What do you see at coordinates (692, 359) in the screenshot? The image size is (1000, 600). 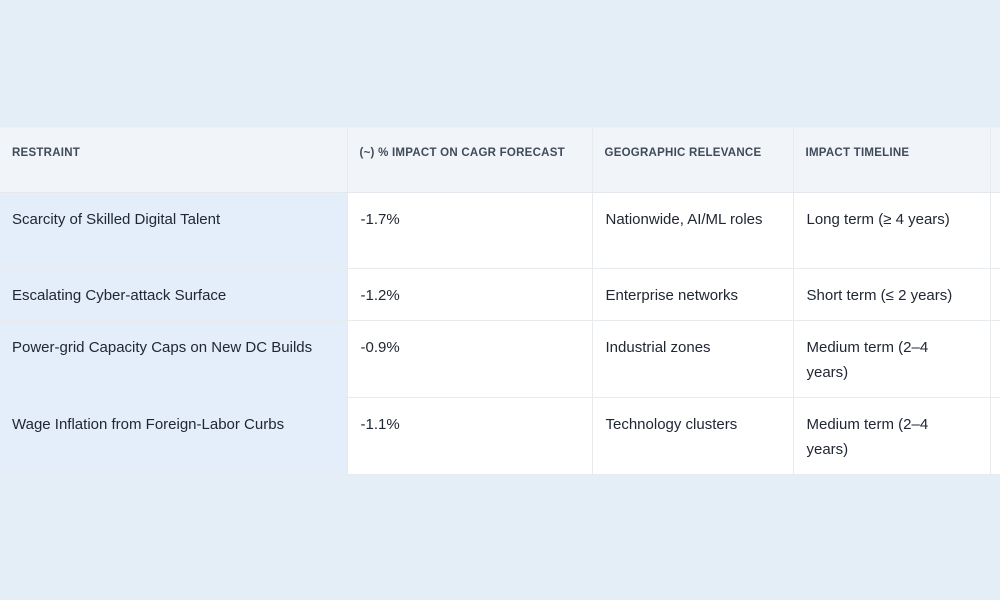 I see `cell-geographic-relevance: Industrial zones` at bounding box center [692, 359].